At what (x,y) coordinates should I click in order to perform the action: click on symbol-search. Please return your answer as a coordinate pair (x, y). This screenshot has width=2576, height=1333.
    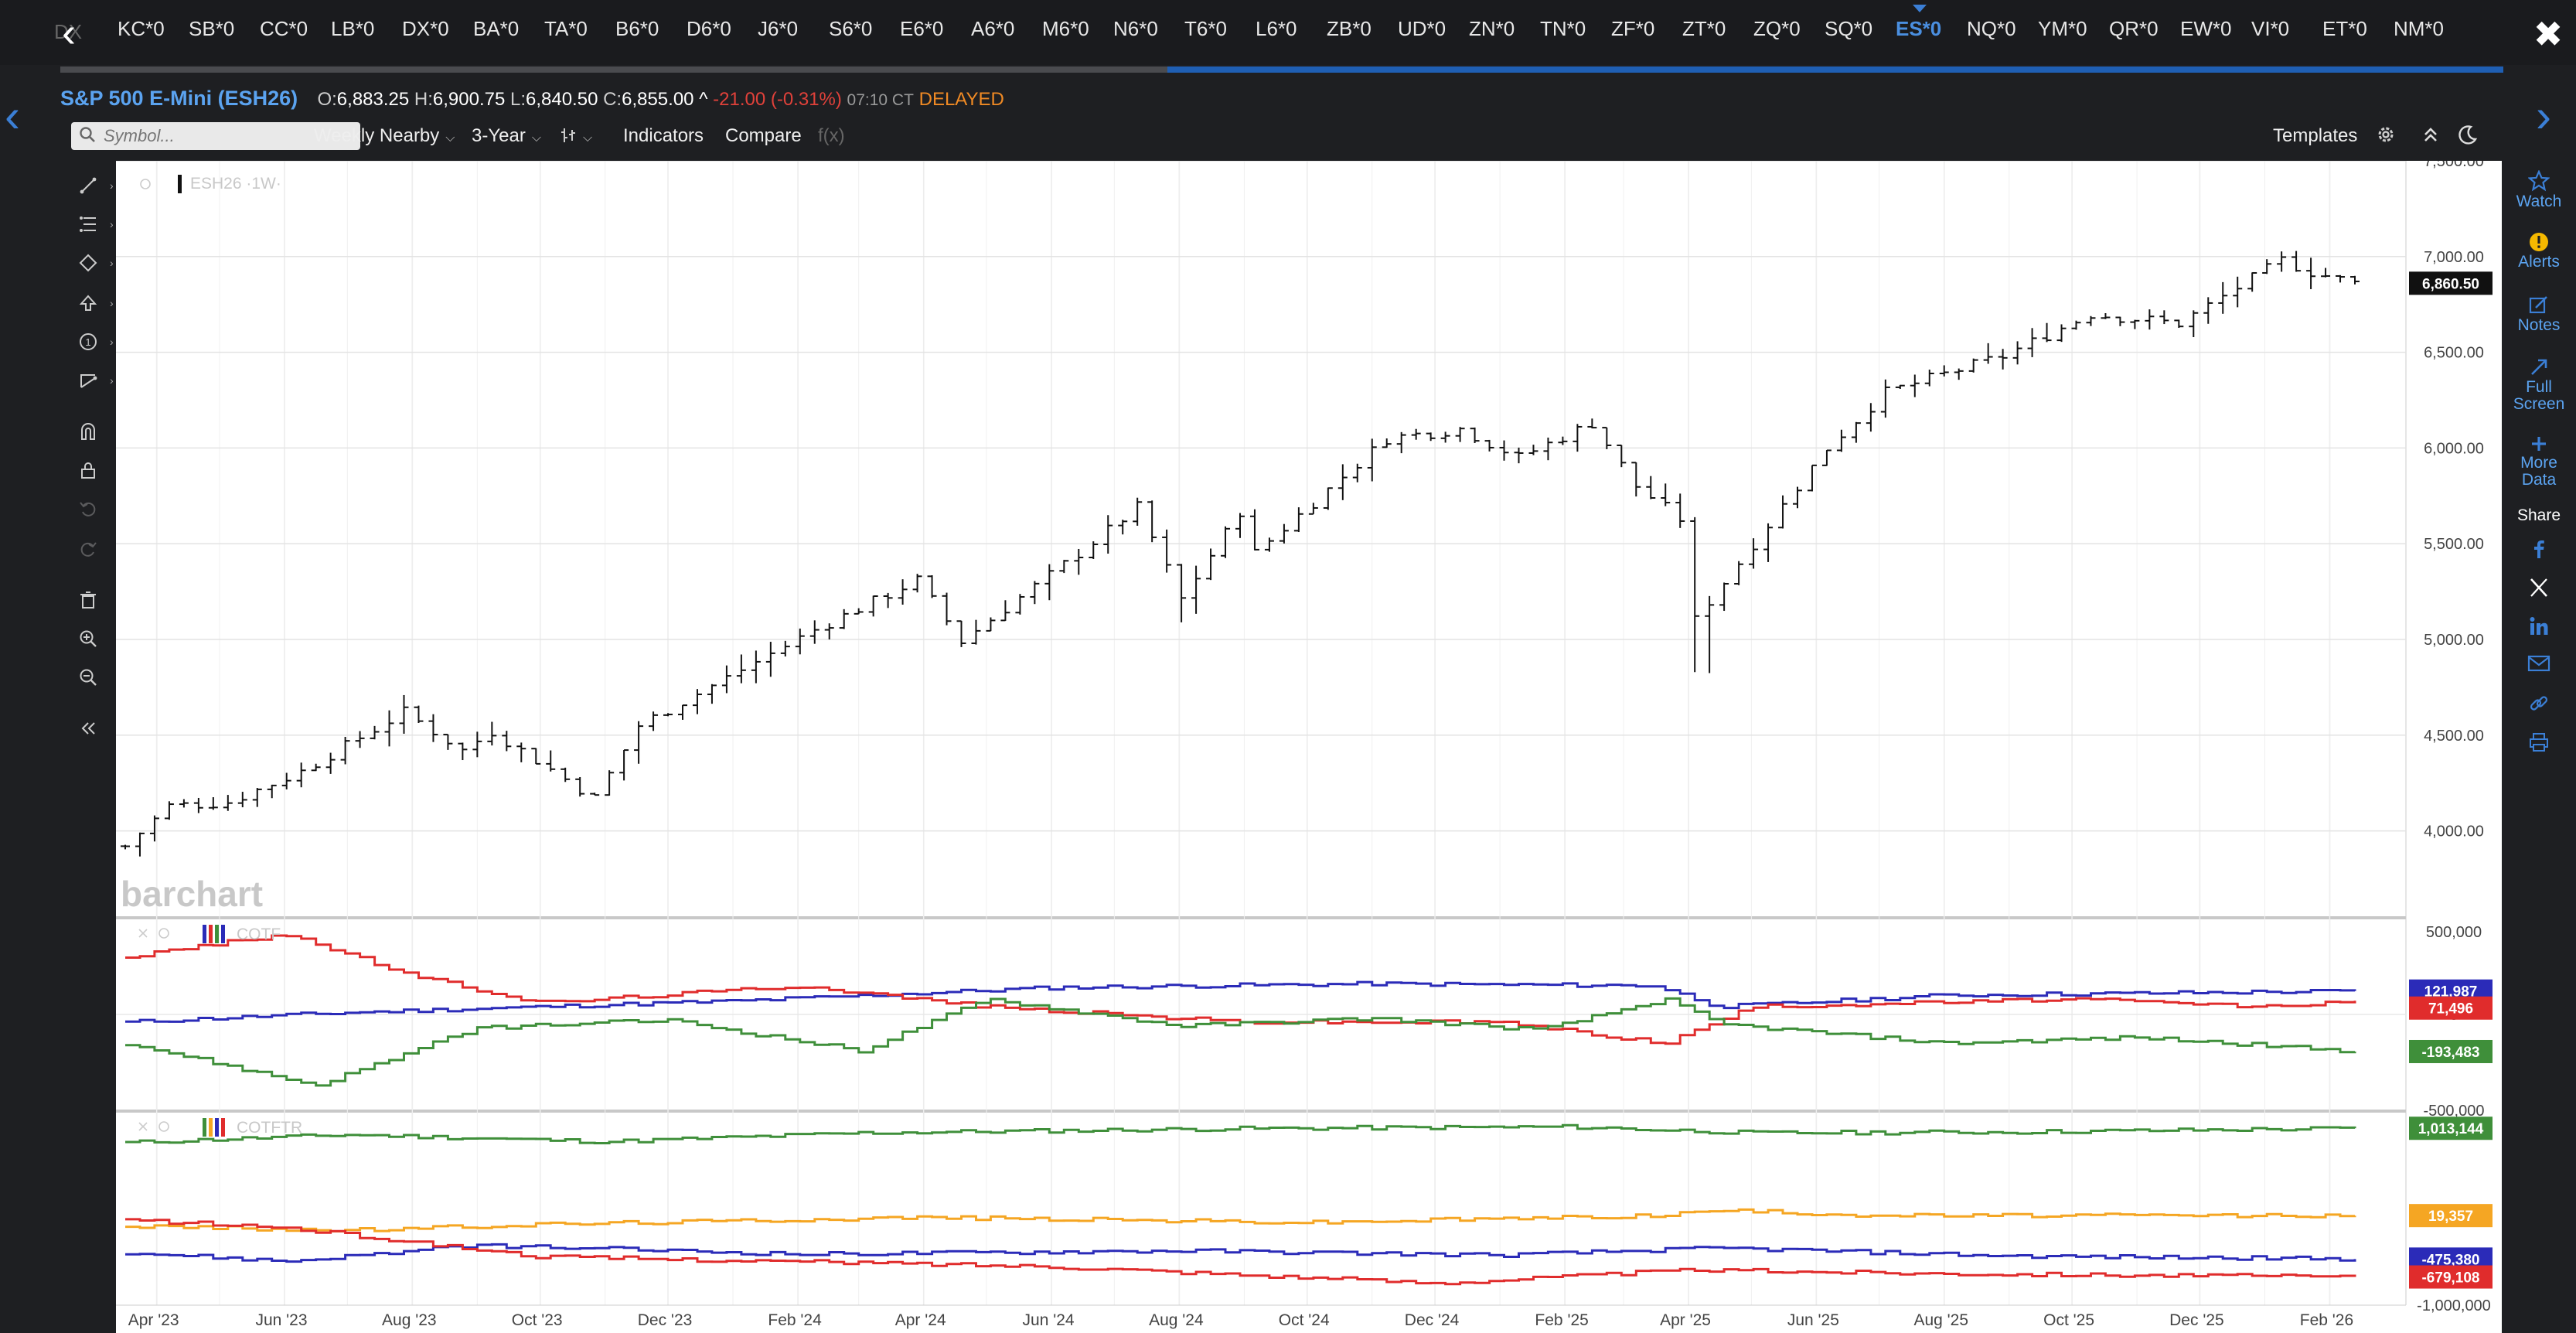
    Looking at the image, I should click on (215, 136).